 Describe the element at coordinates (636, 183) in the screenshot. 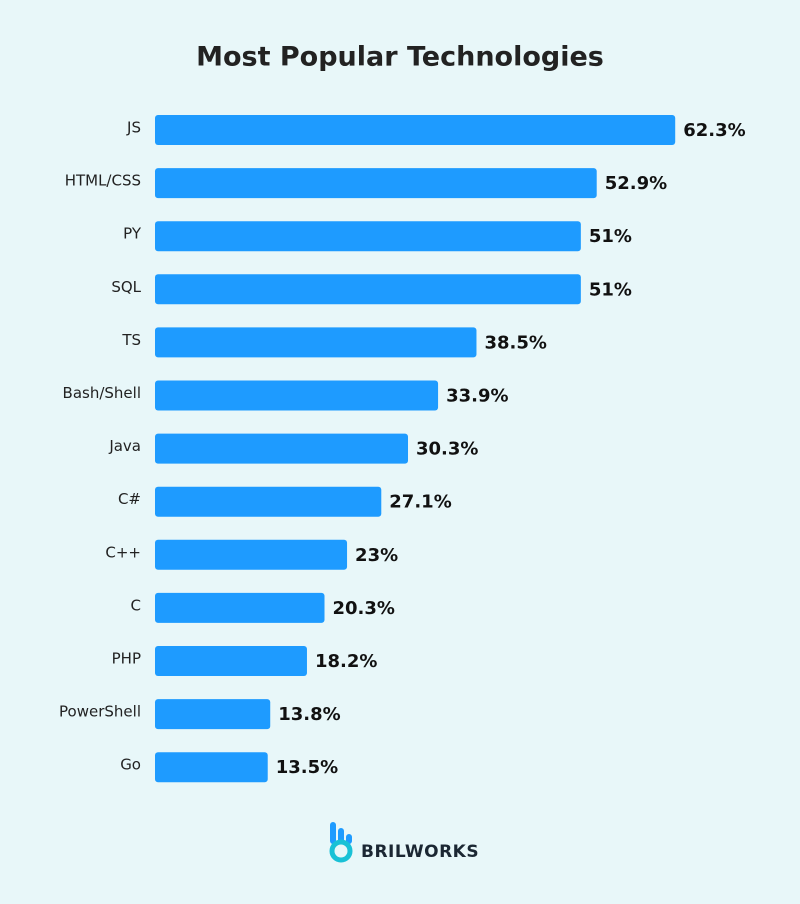

I see `value-label: 52.9%` at that location.